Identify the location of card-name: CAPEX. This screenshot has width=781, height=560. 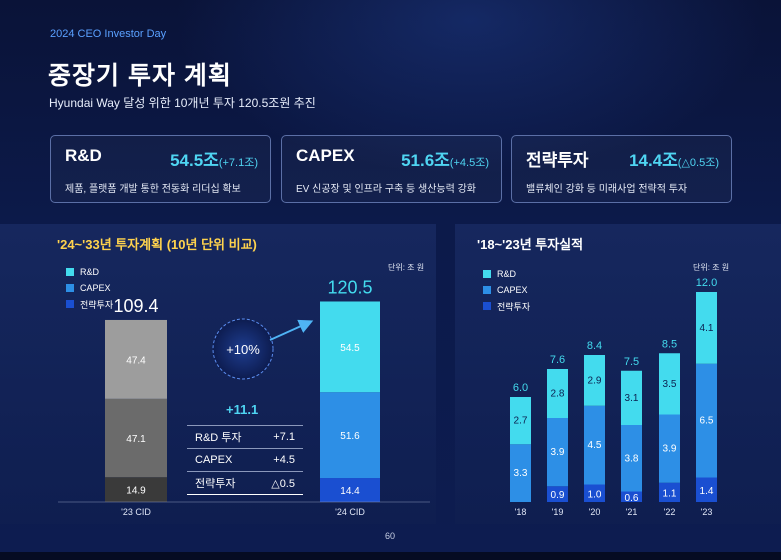
(325, 155).